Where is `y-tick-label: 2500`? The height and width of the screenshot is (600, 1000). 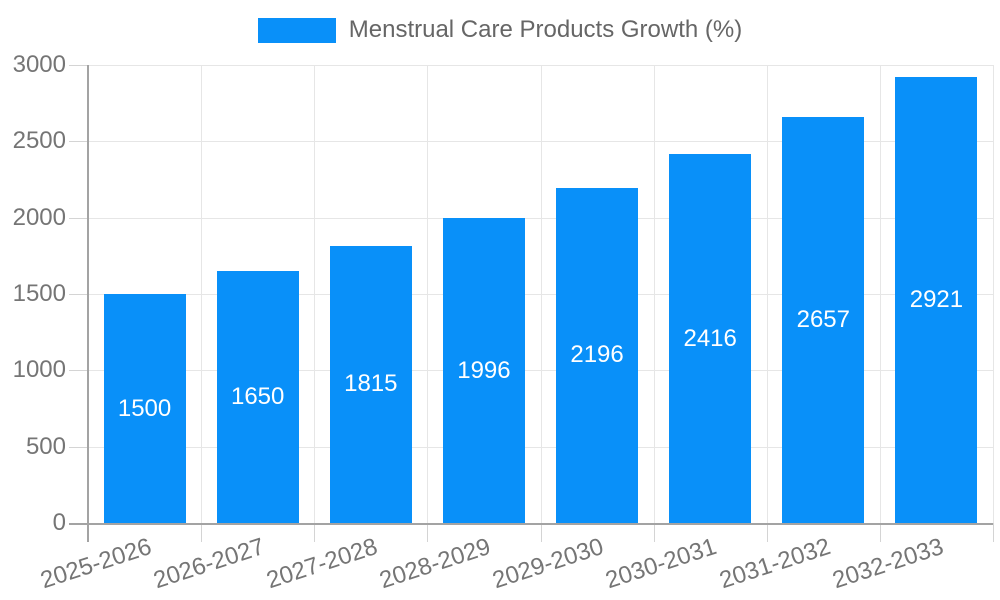 y-tick-label: 2500 is located at coordinates (39, 141).